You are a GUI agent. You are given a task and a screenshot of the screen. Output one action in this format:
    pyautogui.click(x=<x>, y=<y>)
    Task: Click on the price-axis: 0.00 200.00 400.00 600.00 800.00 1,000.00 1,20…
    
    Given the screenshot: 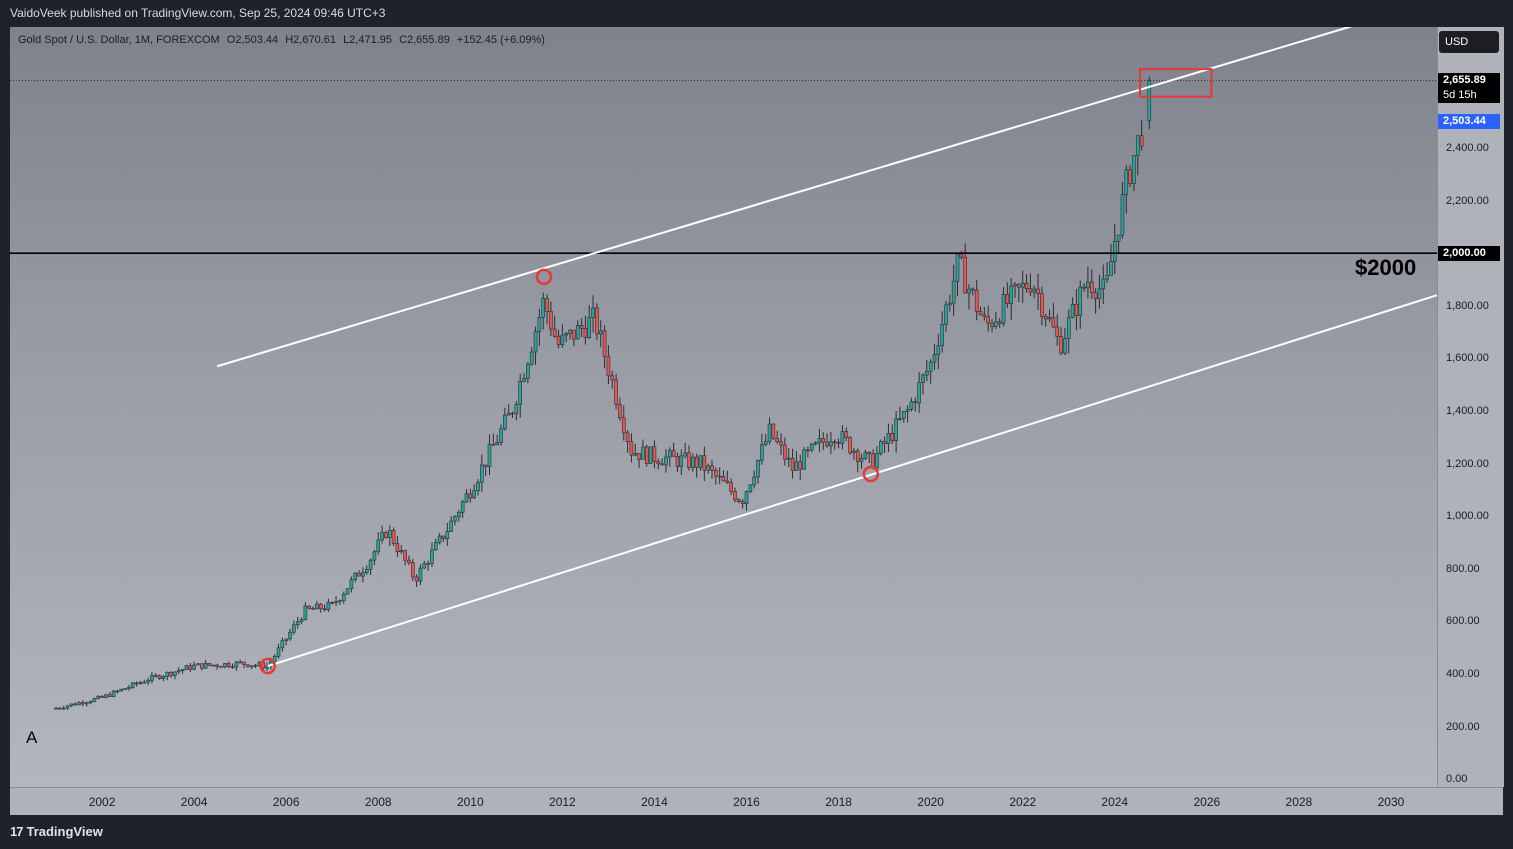 What is the action you would take?
    pyautogui.click(x=1470, y=407)
    